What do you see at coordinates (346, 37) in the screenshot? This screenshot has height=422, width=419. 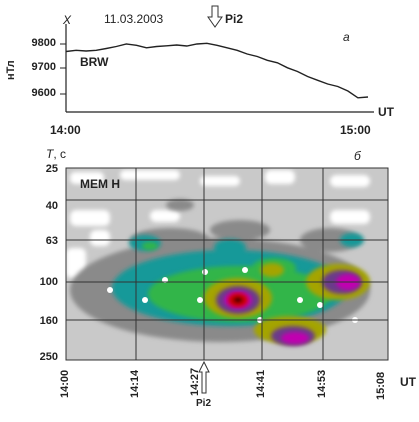 I see `panel-a-label: а` at bounding box center [346, 37].